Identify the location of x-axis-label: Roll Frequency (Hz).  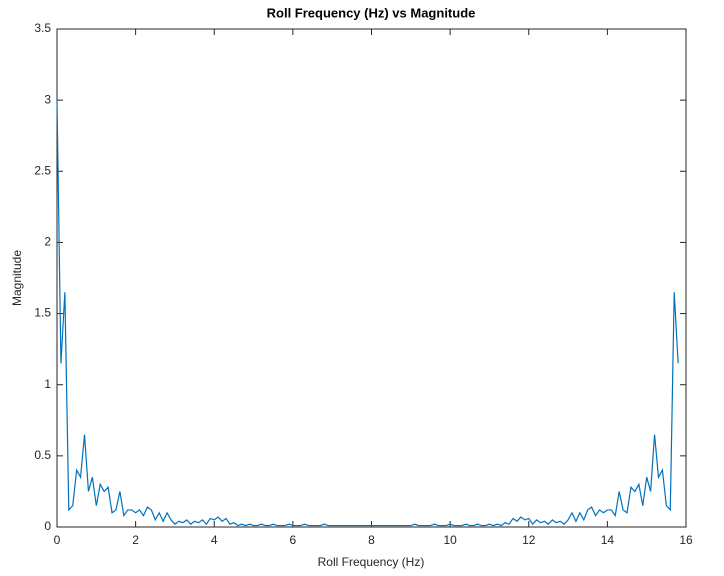
(371, 562).